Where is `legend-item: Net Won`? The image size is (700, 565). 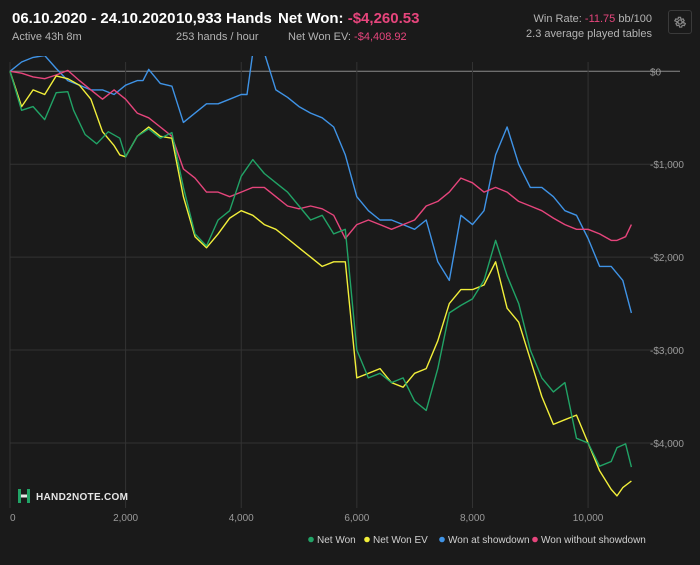 legend-item: Net Won is located at coordinates (332, 540).